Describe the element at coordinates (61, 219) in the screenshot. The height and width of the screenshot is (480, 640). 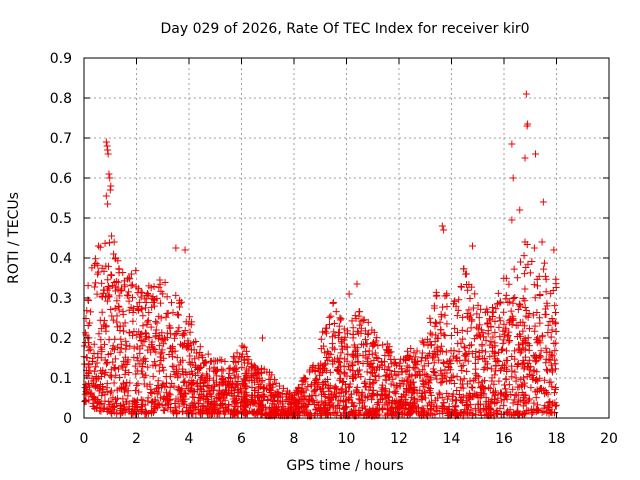
I see `y-tick-label: 0.5` at that location.